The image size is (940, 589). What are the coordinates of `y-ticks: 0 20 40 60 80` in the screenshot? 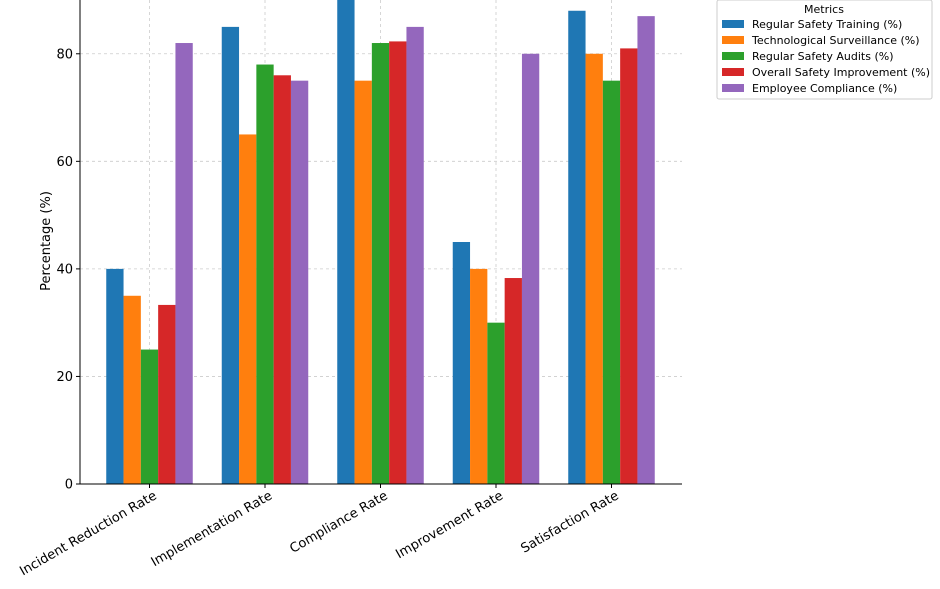 It's located at (68, 270).